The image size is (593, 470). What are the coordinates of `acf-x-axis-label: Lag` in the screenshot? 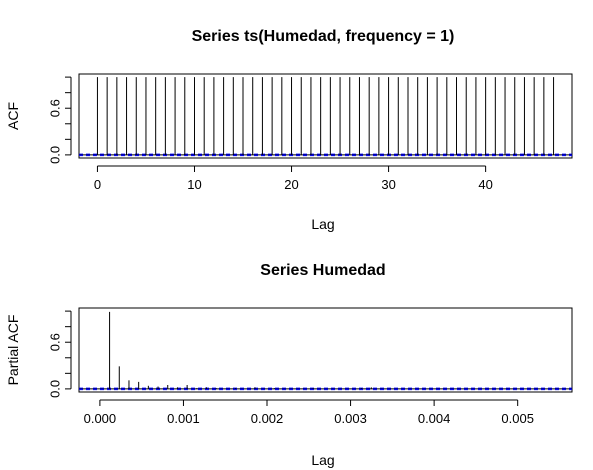 It's located at (322, 224).